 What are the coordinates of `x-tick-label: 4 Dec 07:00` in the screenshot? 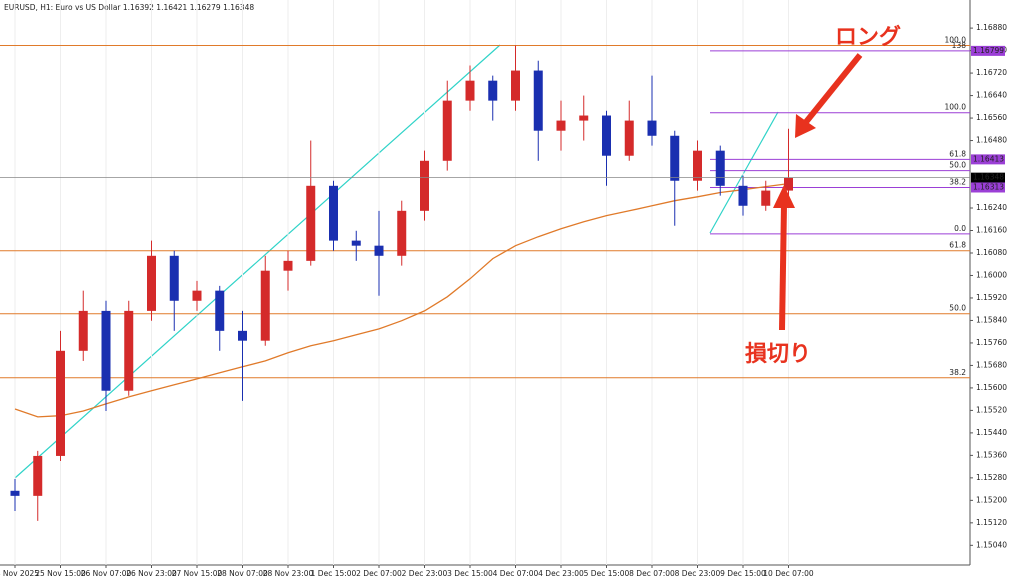 It's located at (516, 573).